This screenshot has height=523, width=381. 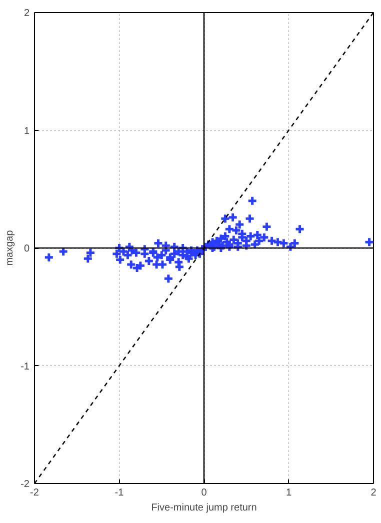 What do you see at coordinates (289, 493) in the screenshot?
I see `x-tick-label: 1` at bounding box center [289, 493].